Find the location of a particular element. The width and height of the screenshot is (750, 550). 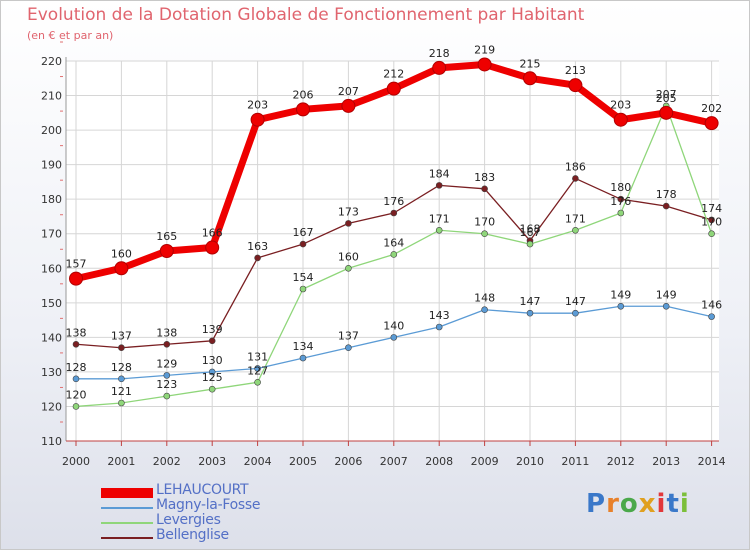

data-label: 154 is located at coordinates (303, 277).